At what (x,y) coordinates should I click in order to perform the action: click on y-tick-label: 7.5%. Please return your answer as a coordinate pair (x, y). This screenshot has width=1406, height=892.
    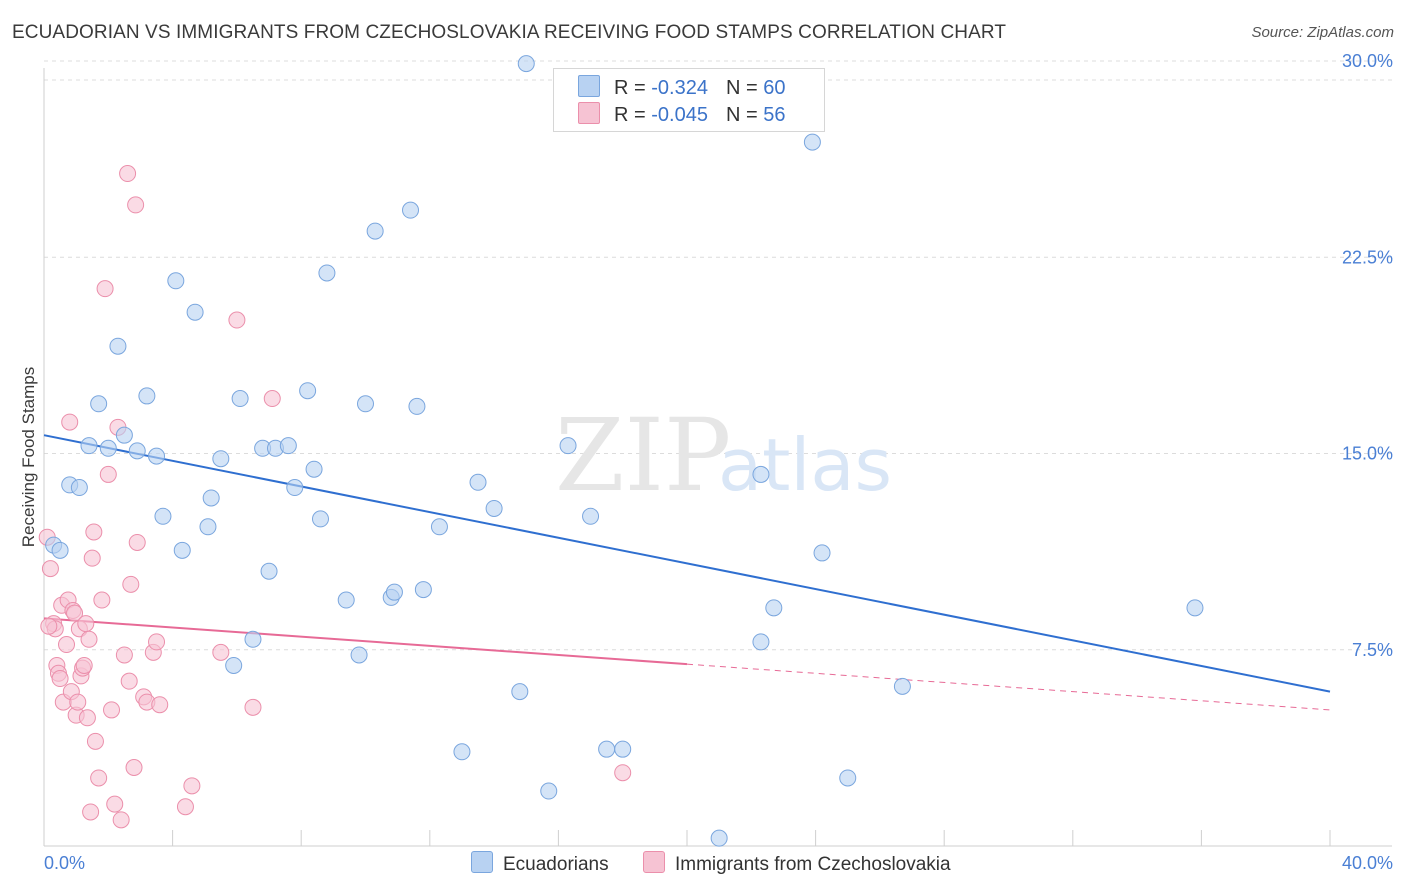
    Looking at the image, I should click on (1372, 650).